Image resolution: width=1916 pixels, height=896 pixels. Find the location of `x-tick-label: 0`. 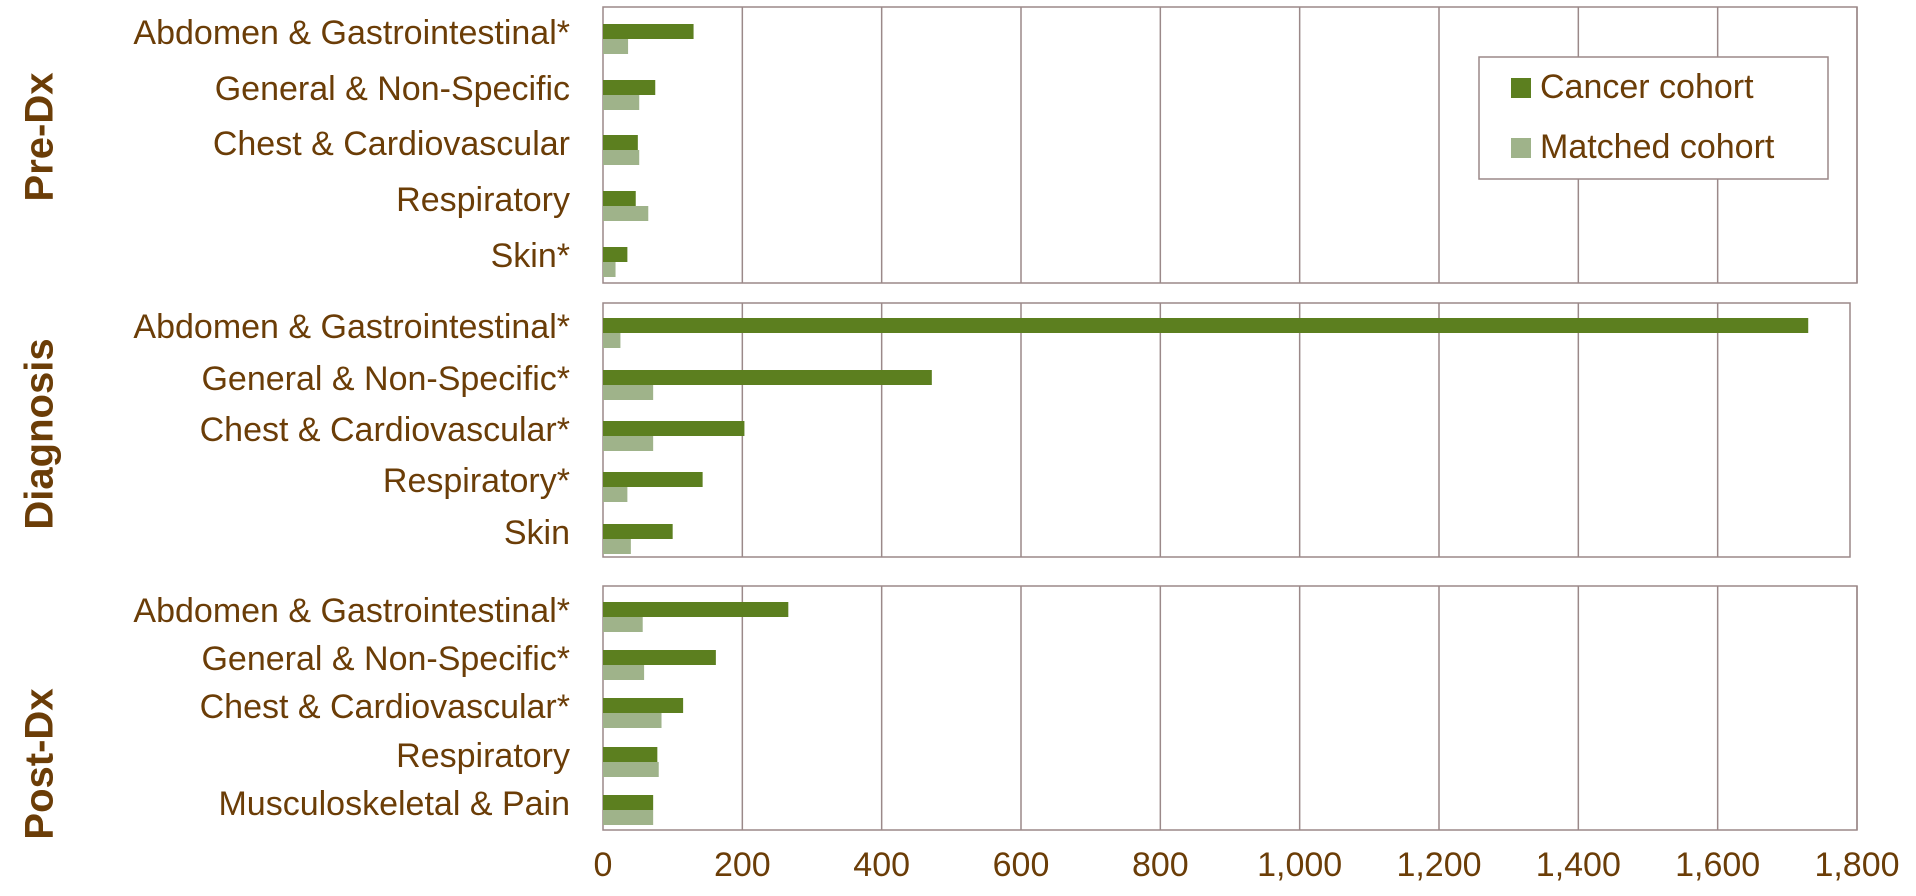

x-tick-label: 0 is located at coordinates (603, 865).